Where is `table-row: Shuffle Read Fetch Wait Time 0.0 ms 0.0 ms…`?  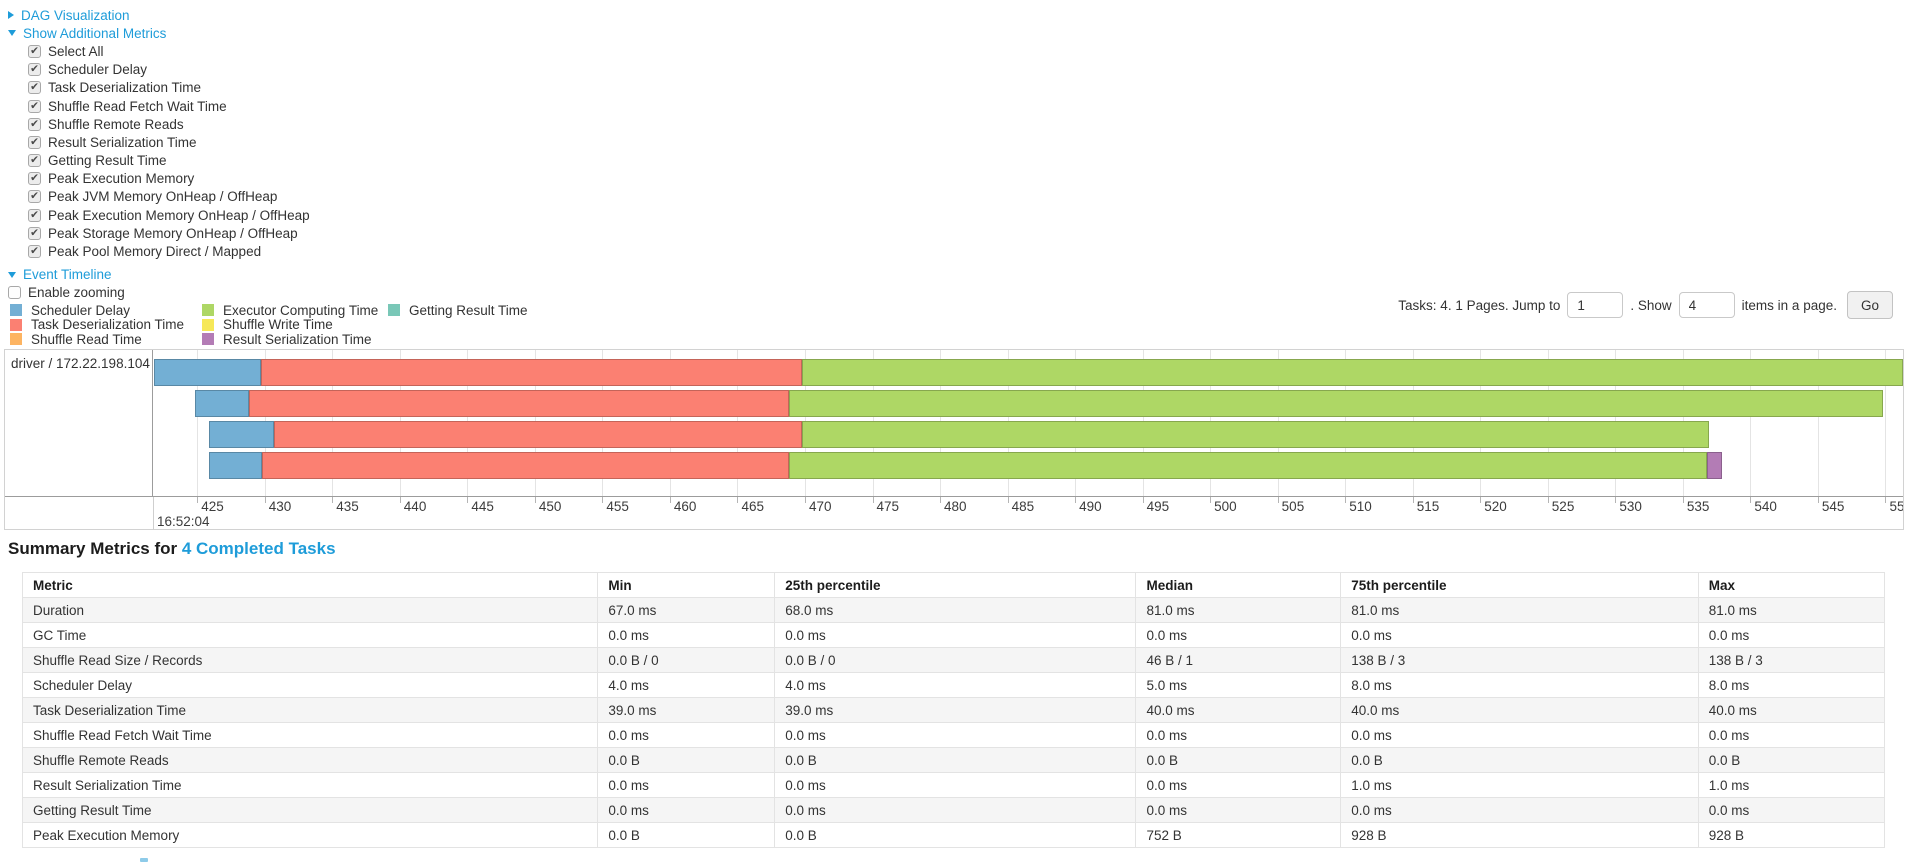 table-row: Shuffle Read Fetch Wait Time 0.0 ms 0.0 ms… is located at coordinates (953, 735).